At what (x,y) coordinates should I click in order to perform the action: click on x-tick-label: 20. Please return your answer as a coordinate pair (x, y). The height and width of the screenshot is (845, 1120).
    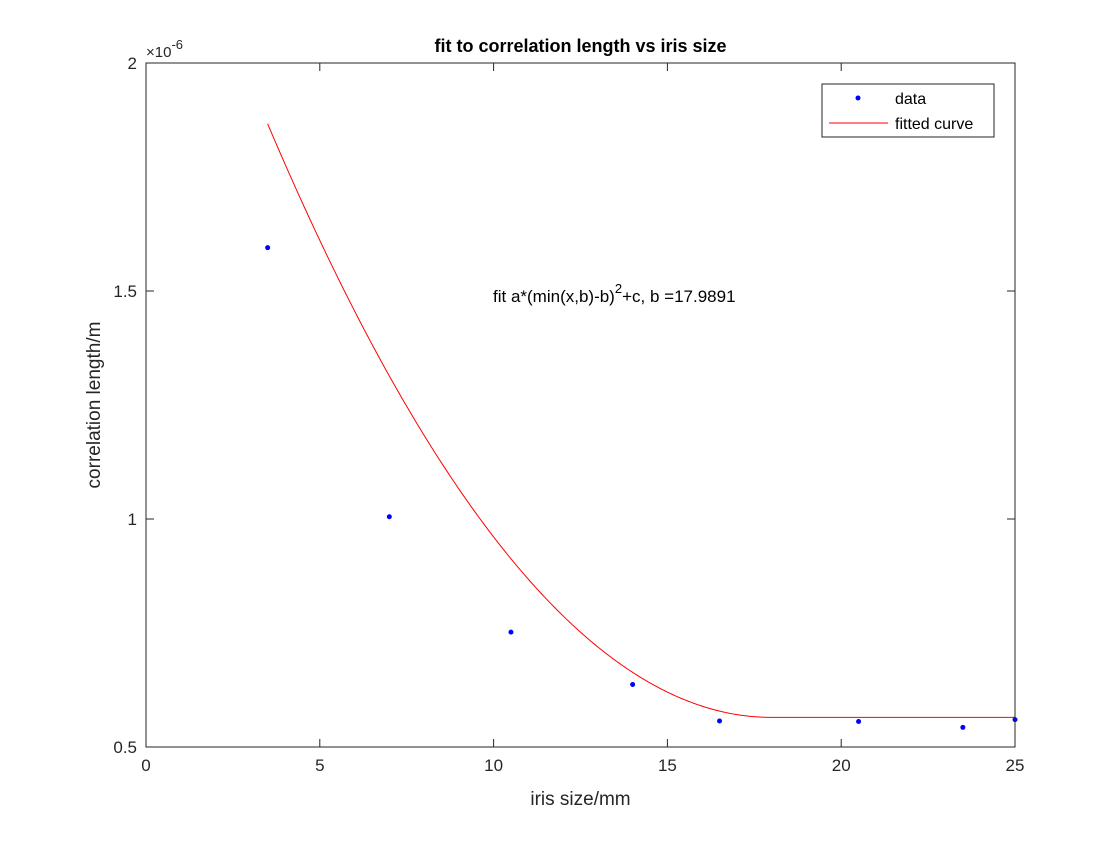
    Looking at the image, I should click on (841, 765).